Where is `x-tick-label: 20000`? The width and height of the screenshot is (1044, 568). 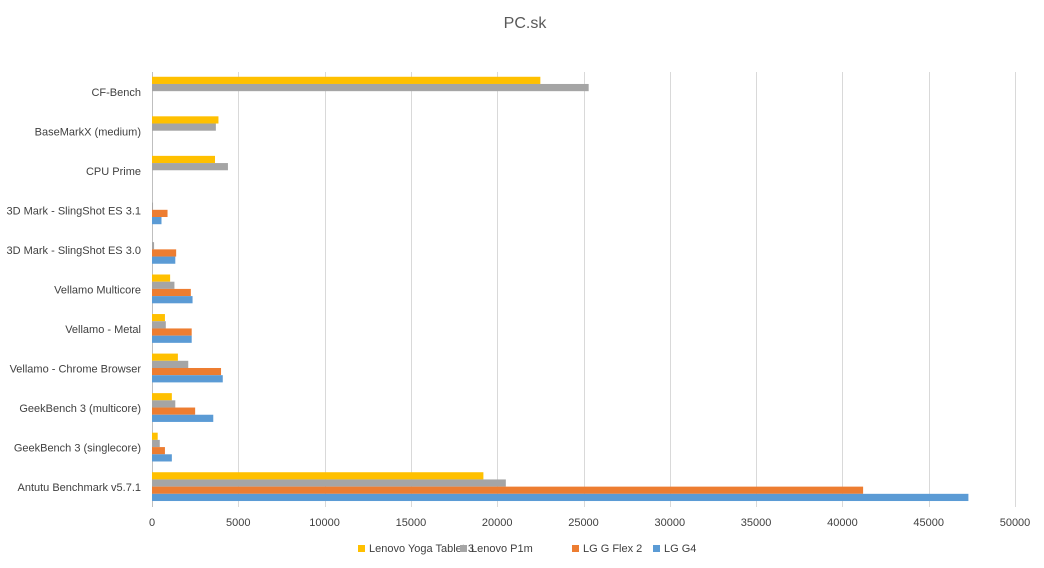
x-tick-label: 20000 is located at coordinates (497, 523).